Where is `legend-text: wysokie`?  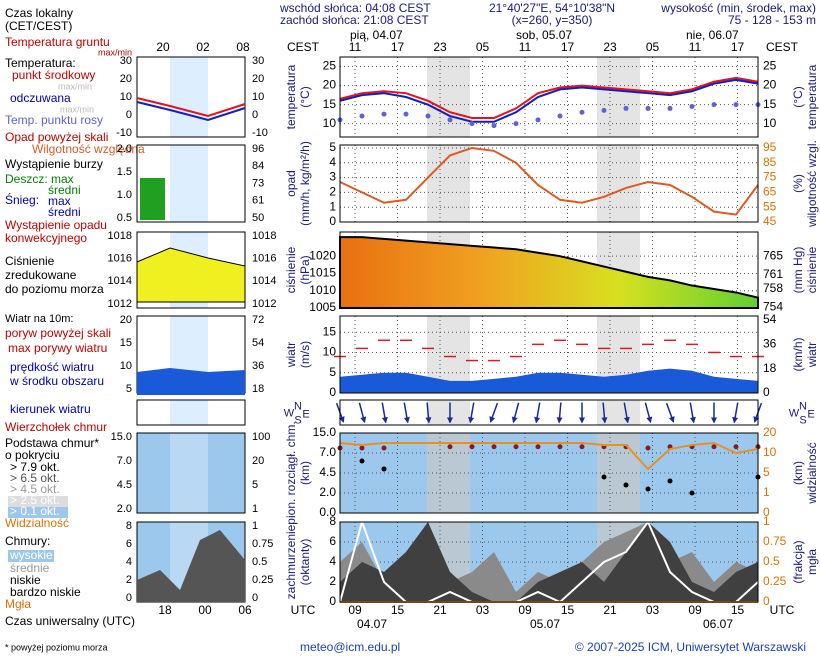 legend-text: wysokie is located at coordinates (31, 555).